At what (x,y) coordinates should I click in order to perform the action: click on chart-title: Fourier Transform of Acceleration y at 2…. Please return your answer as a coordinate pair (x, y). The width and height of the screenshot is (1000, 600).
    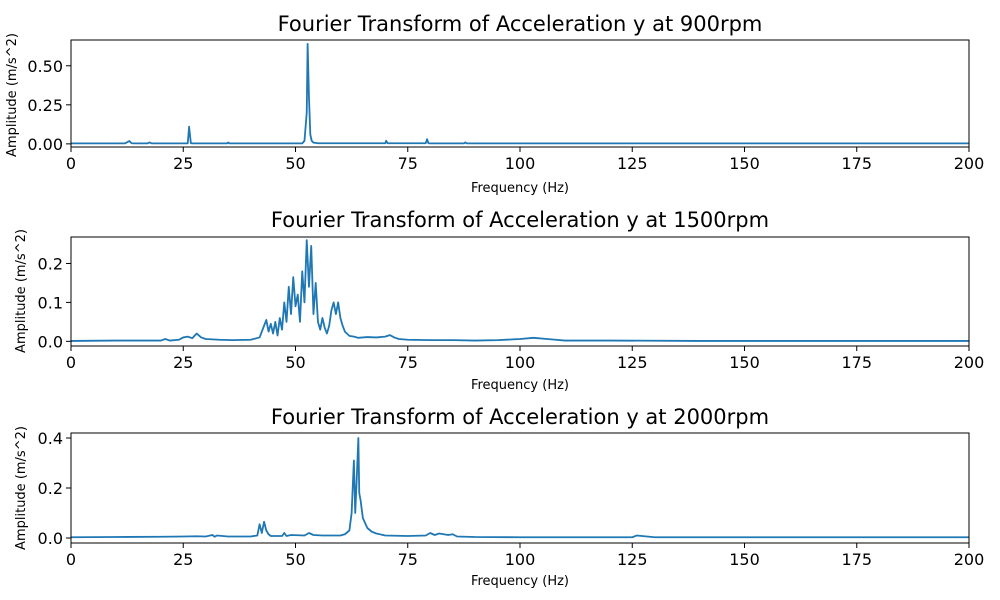
    Looking at the image, I should click on (520, 417).